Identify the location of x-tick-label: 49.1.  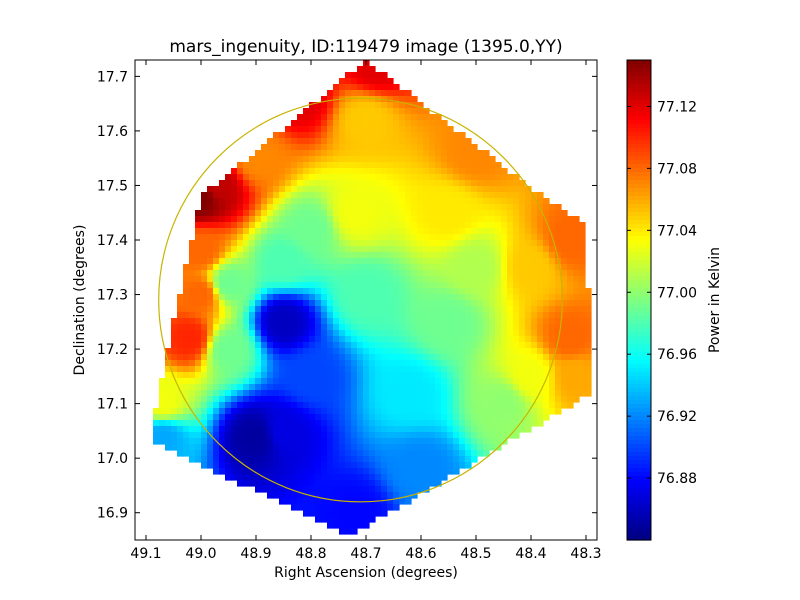
(145, 554).